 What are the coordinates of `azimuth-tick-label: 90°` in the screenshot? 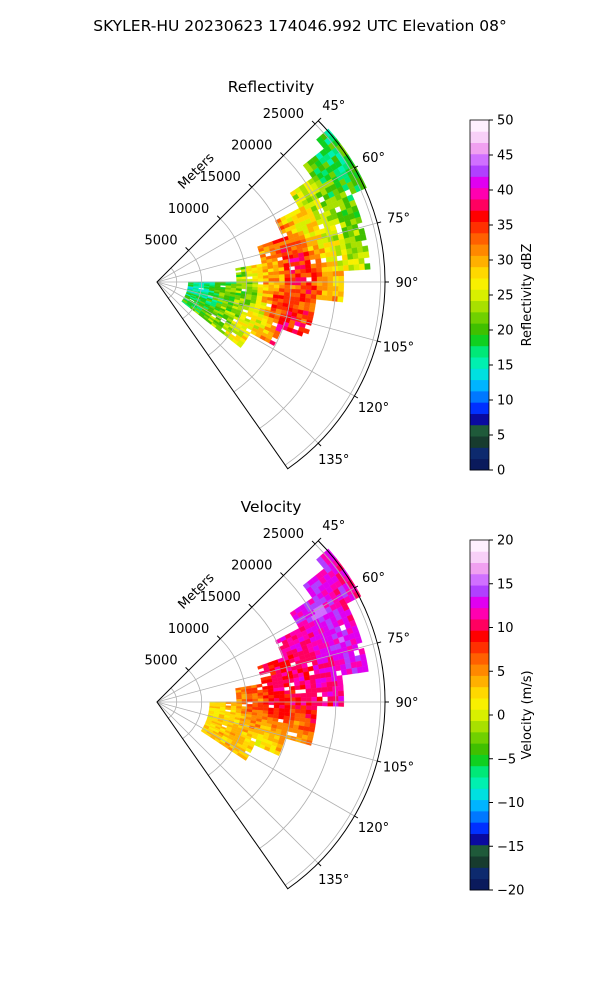 It's located at (406, 703).